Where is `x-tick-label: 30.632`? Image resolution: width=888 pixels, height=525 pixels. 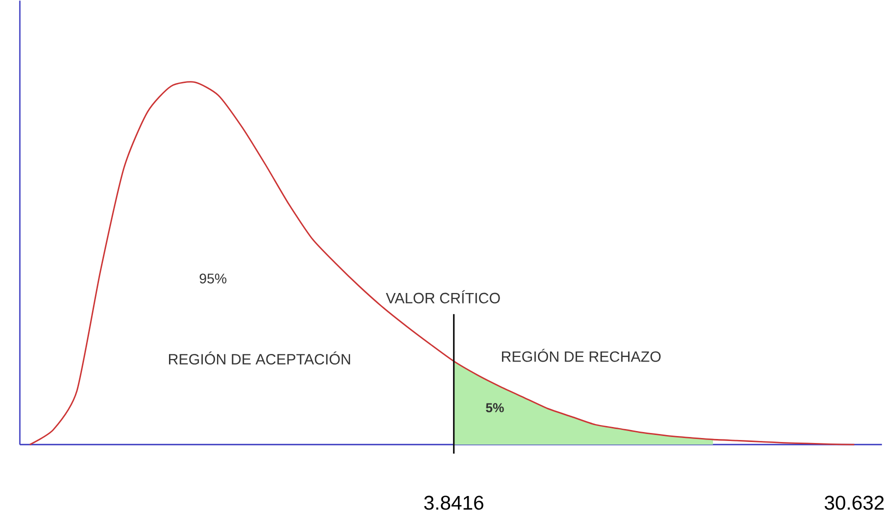
x-tick-label: 30.632 is located at coordinates (854, 503).